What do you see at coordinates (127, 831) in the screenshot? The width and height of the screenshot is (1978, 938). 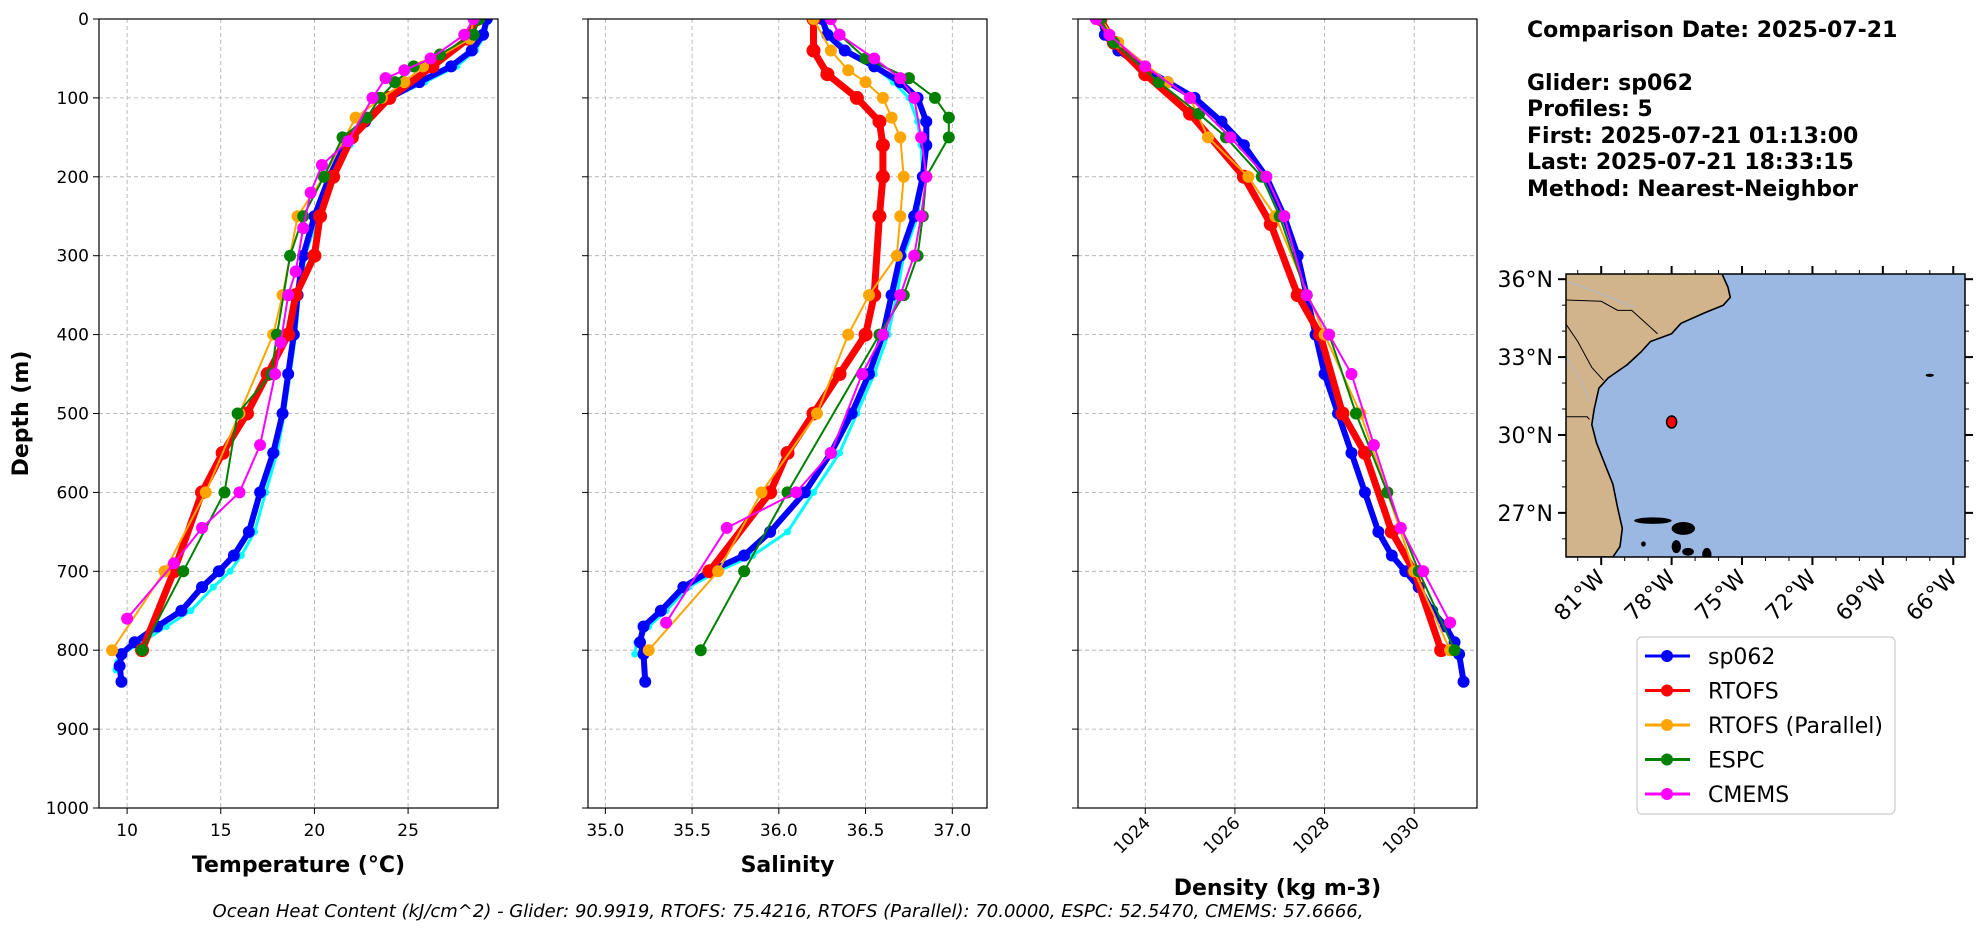 I see `x-tick-label: 10` at bounding box center [127, 831].